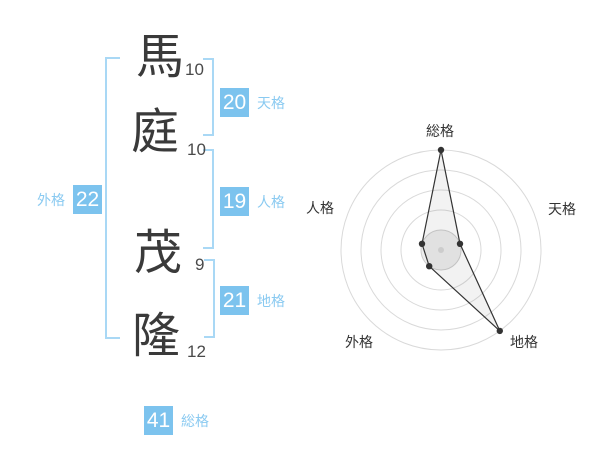  I want to click on chikaku-value: 21, so click(234, 300).